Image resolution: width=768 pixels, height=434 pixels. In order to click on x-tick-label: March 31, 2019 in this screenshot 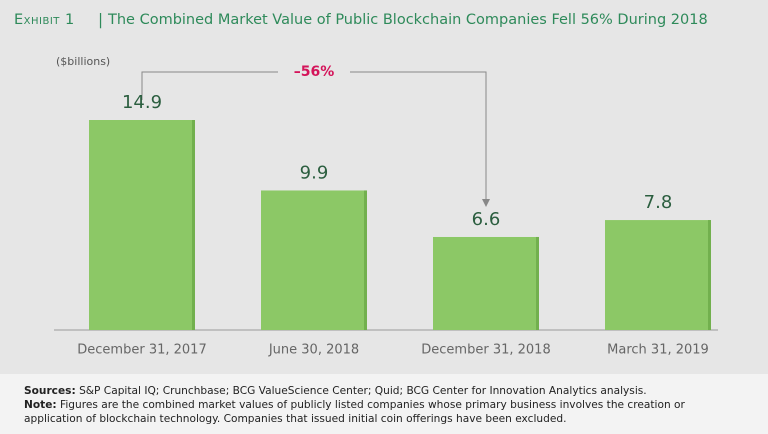, I will do `click(658, 350)`.